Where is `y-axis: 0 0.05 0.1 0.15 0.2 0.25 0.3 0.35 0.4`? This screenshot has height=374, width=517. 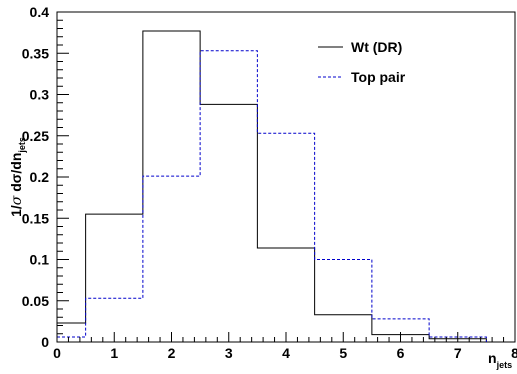
y-axis: 0 0.05 0.1 0.15 0.2 0.25 0.3 0.35 0.4 is located at coordinates (45, 177).